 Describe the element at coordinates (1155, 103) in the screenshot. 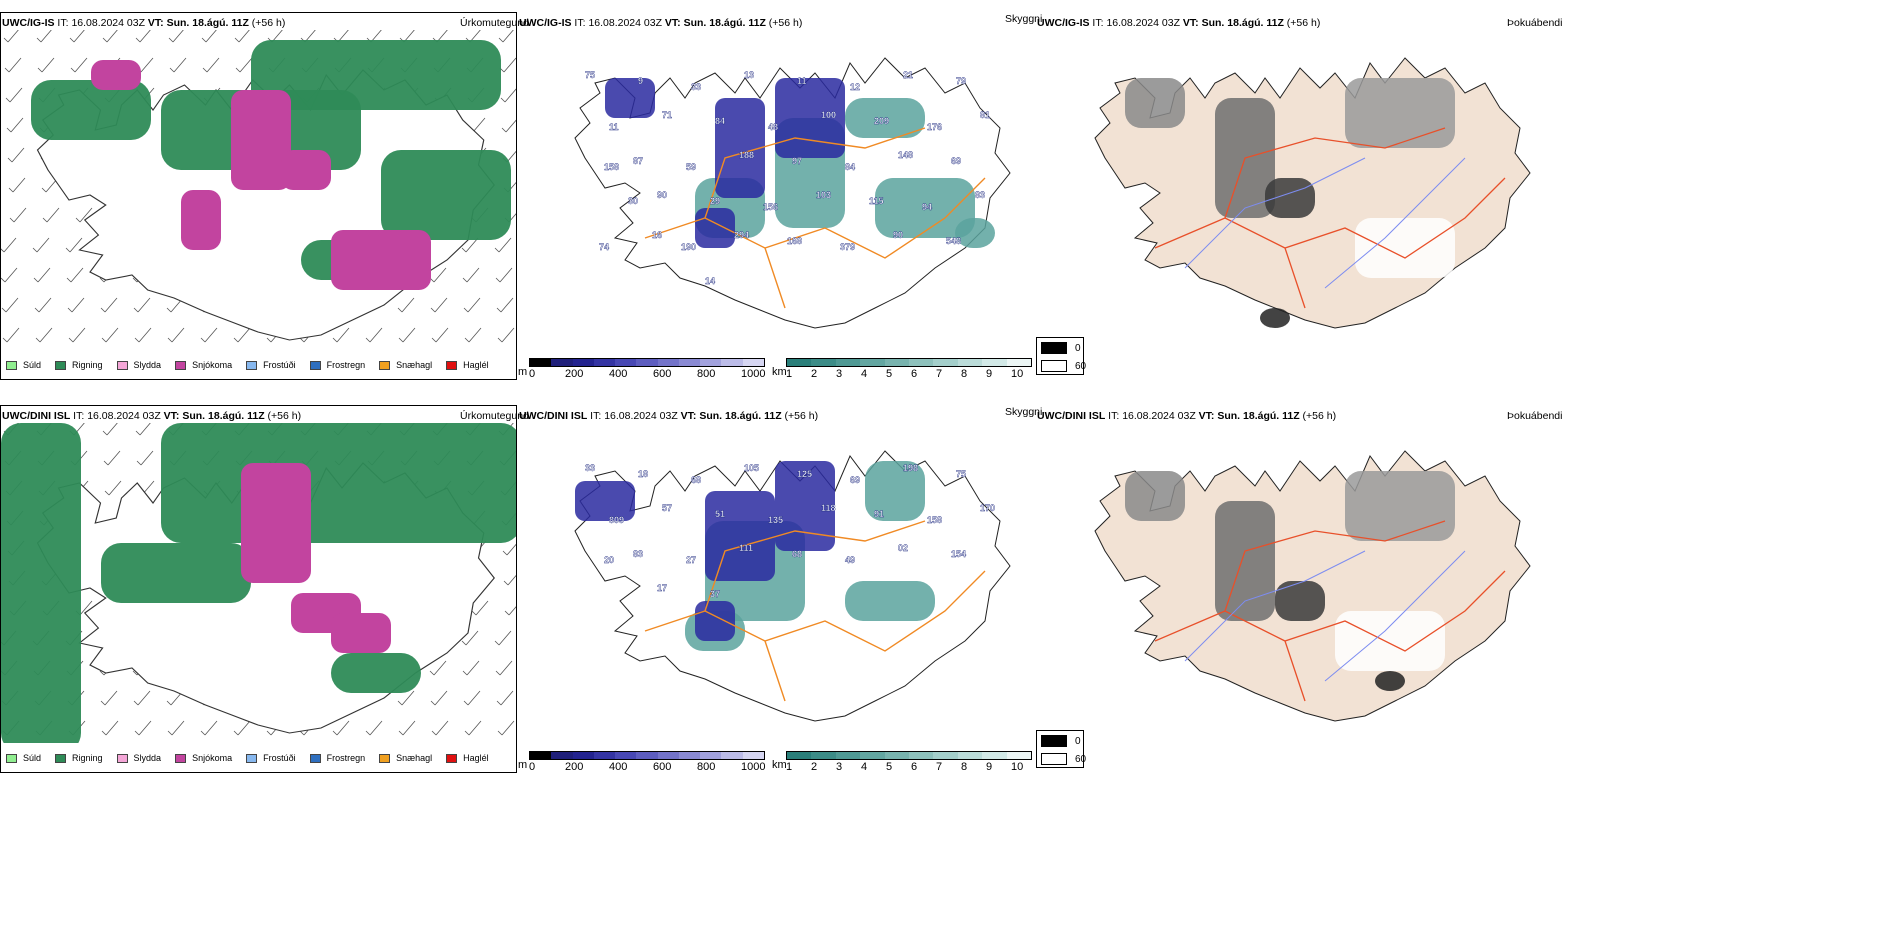

I see `fog-index-area` at that location.